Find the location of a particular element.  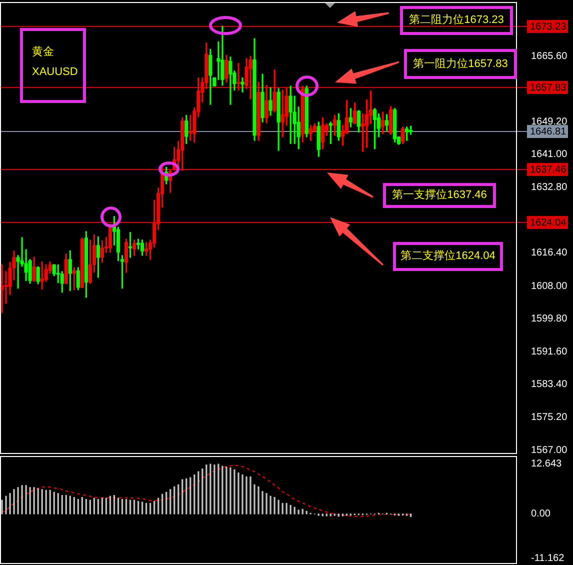

y-tick-label: 1591.60 is located at coordinates (549, 352).